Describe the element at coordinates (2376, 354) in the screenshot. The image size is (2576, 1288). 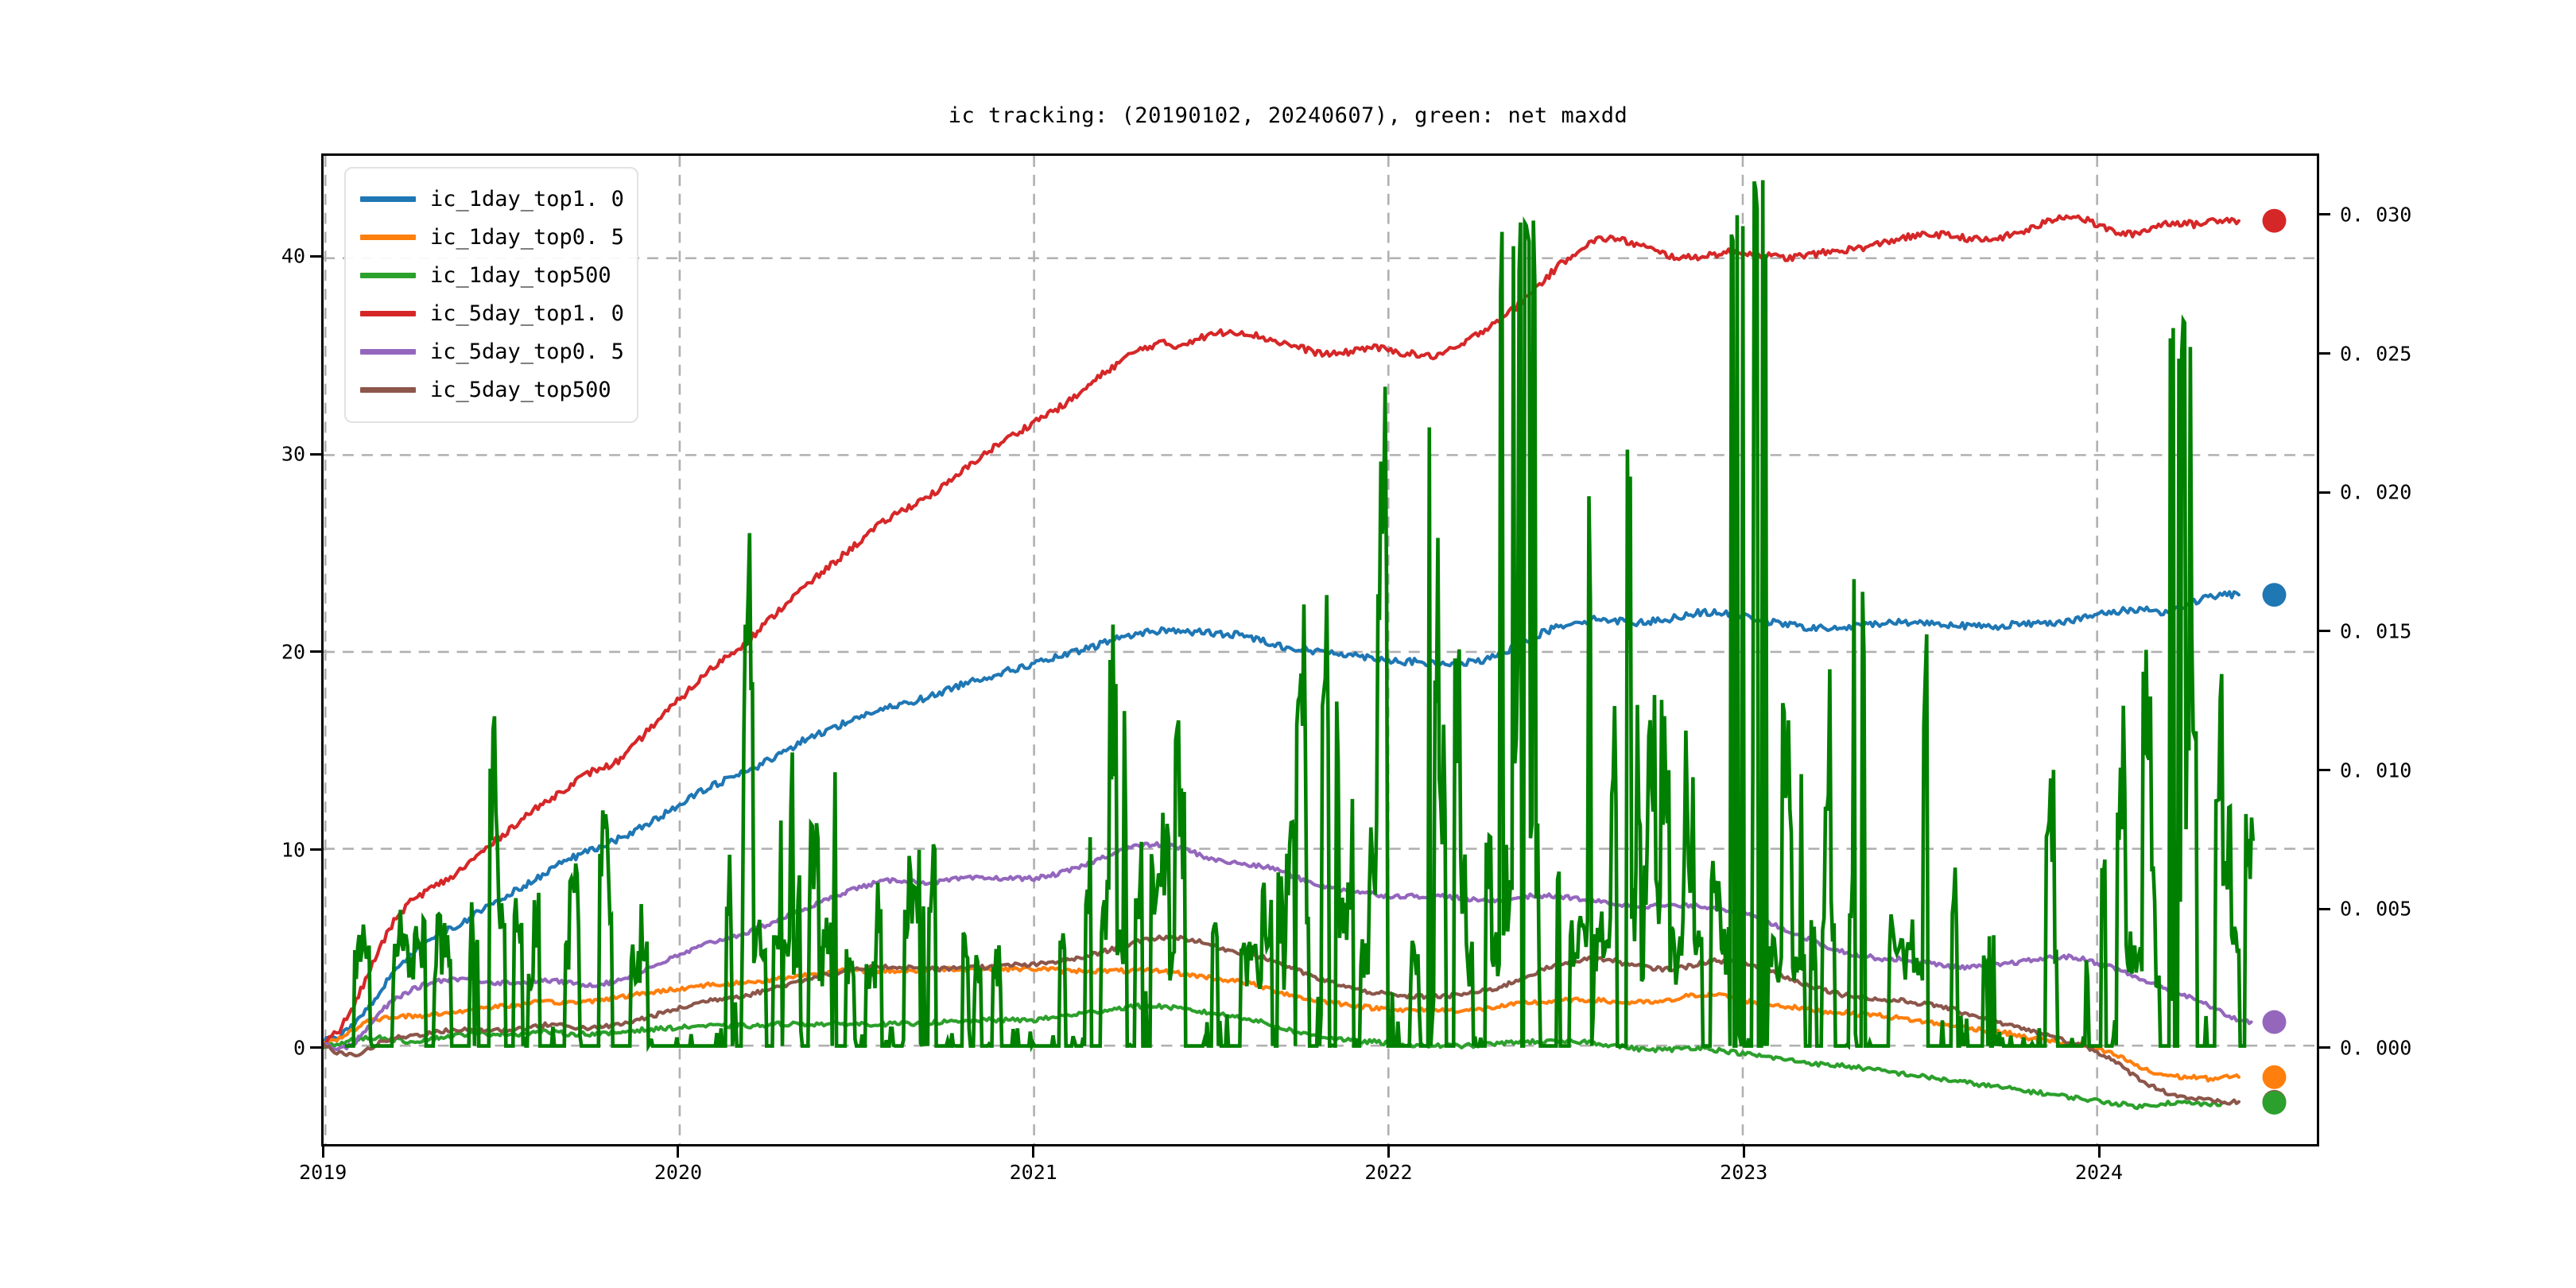
I see `y-axis-right-tick-label: 0. 025` at that location.